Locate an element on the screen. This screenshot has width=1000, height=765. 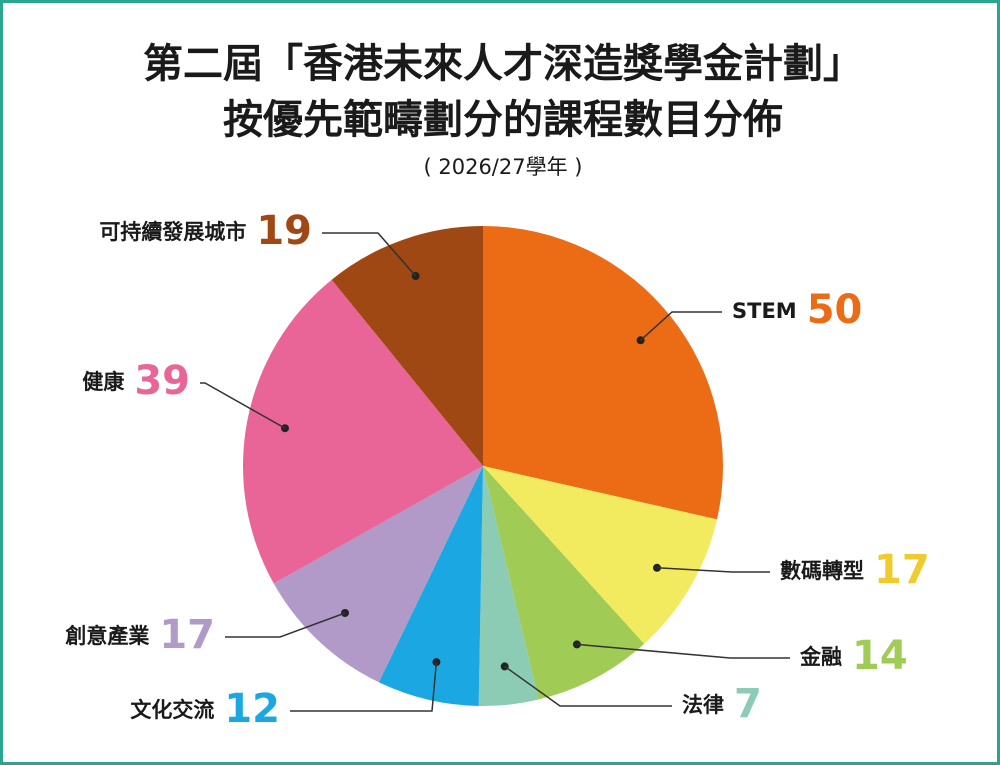
slice-category-2: 金融 is located at coordinates (820, 657).